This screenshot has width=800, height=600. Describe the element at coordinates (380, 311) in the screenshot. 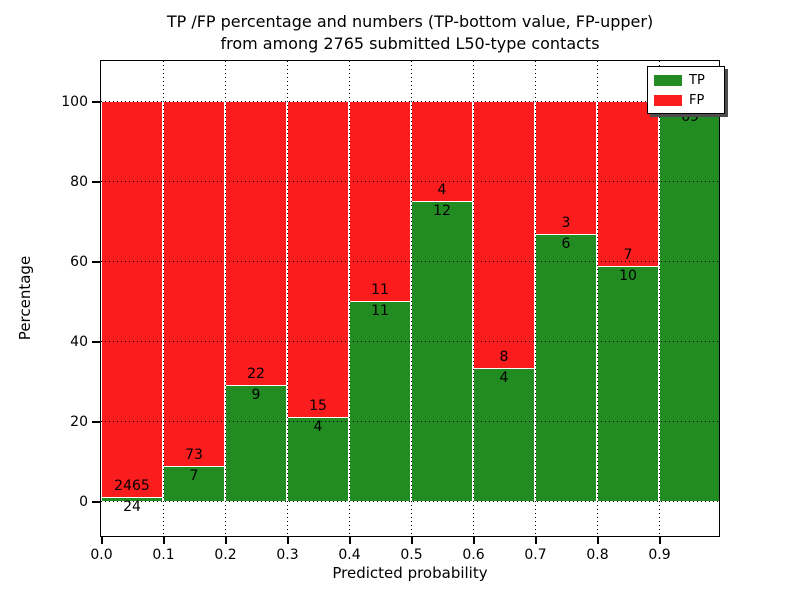

I see `tp-count-label: 11` at that location.